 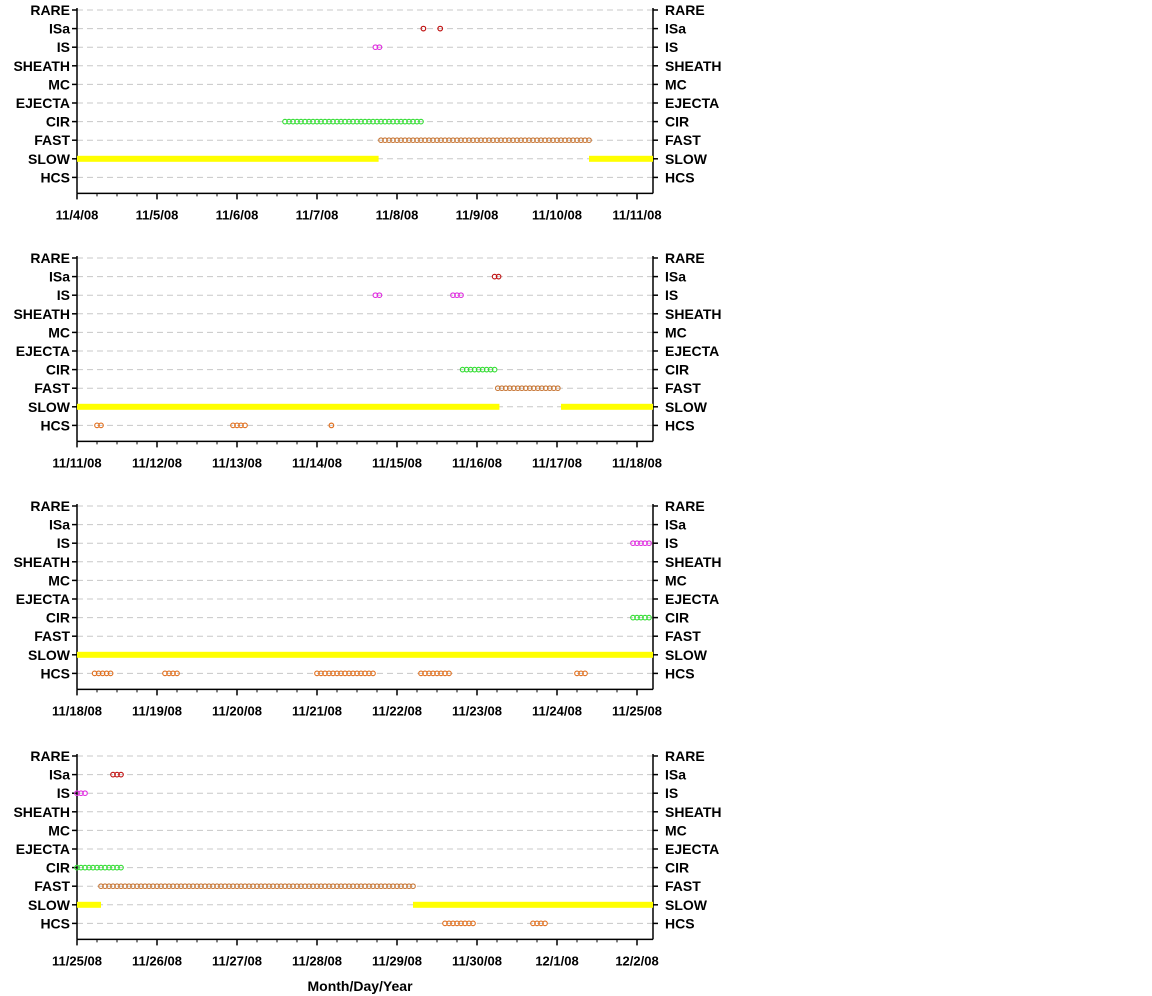 I want to click on x-tick-label: 11/23/08, so click(x=477, y=710).